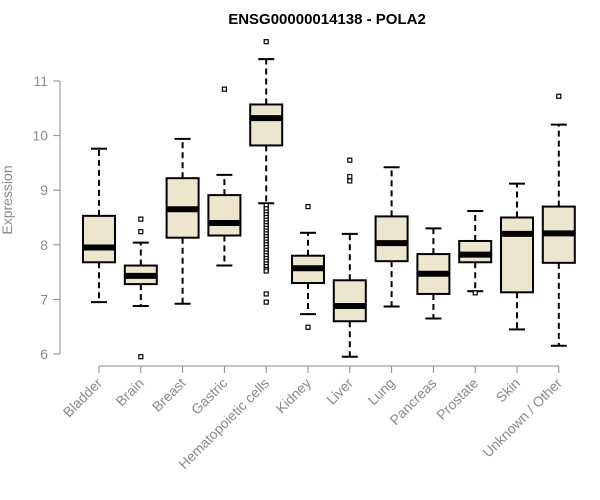 Image resolution: width=600 pixels, height=500 pixels. What do you see at coordinates (44, 245) in the screenshot?
I see `y-tick-label: 8` at bounding box center [44, 245].